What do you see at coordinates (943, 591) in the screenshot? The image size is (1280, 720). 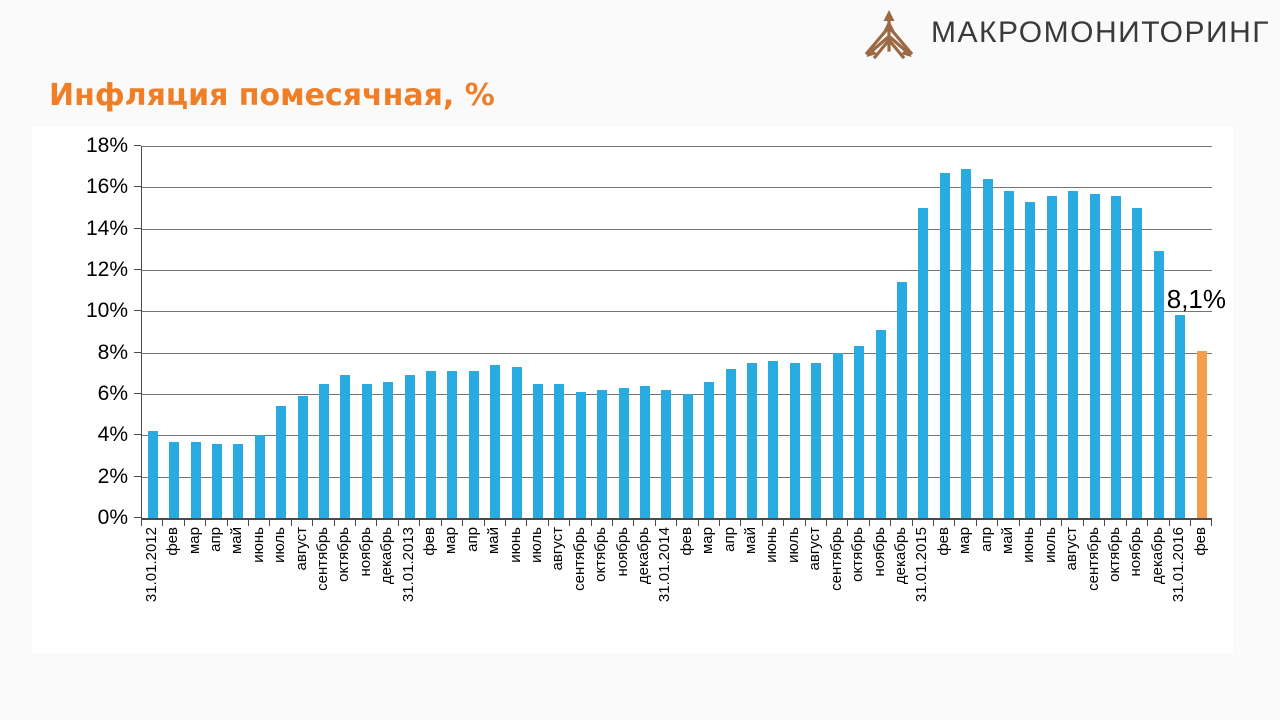 I see `x-label-slot: фев` at bounding box center [943, 591].